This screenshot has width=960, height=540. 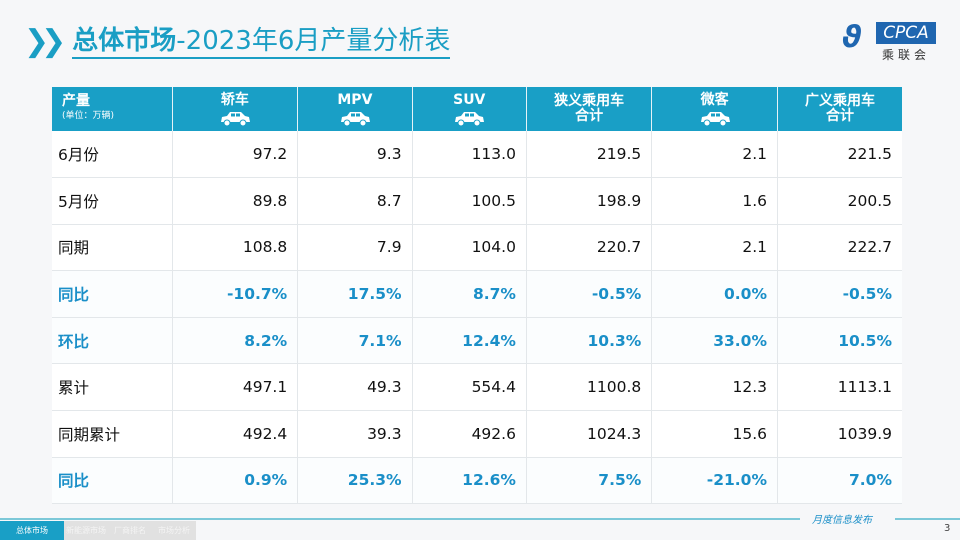 What do you see at coordinates (469, 155) in the screenshot?
I see `cell-value: 113.0` at bounding box center [469, 155].